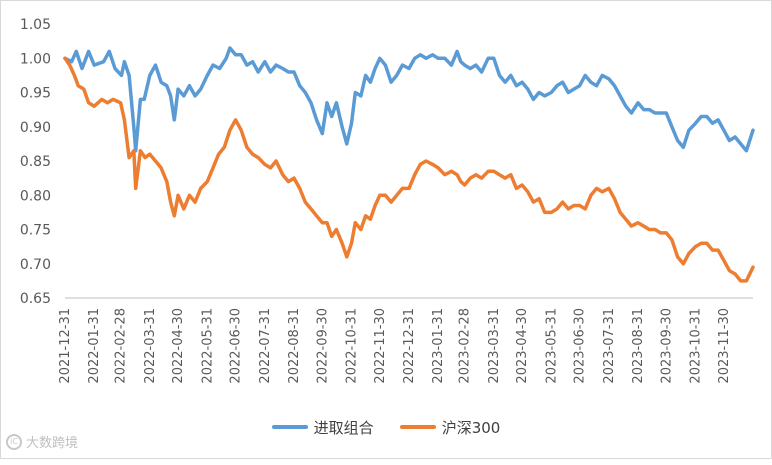 This screenshot has height=465, width=772. I want to click on x-tick-label: 2022-09-30, so click(322, 346).